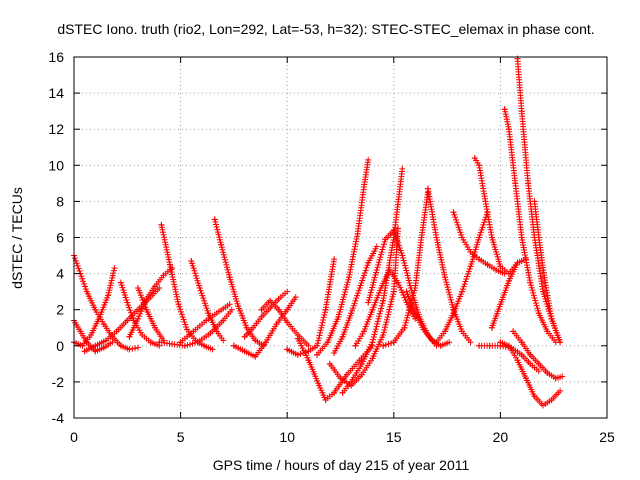  What do you see at coordinates (181, 437) in the screenshot?
I see `x-tick-label: 5` at bounding box center [181, 437].